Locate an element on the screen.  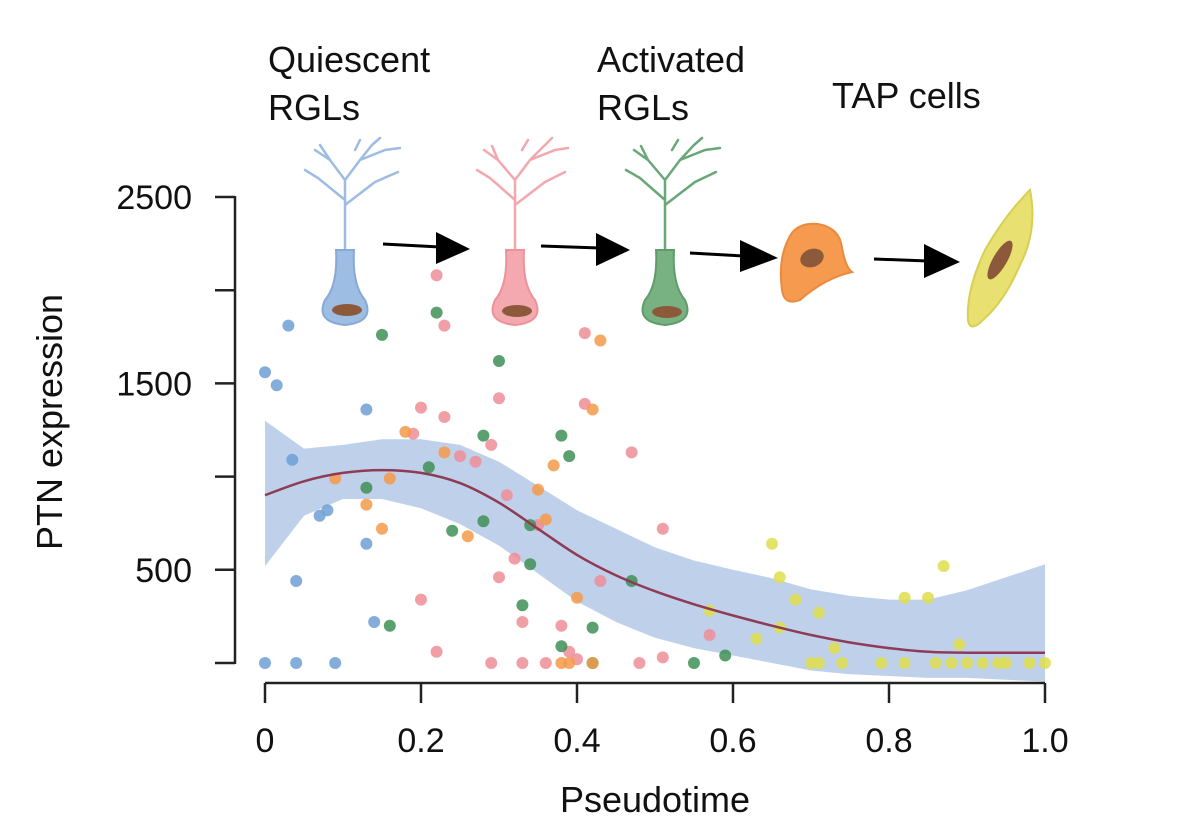
trend-curve is located at coordinates (654, 561).